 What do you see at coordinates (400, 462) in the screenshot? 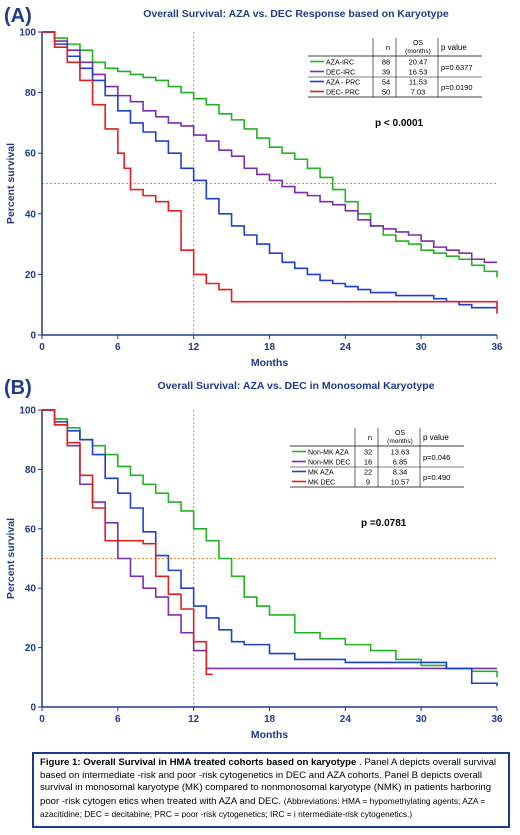
I see `panel-b-table-os: 6.85` at bounding box center [400, 462].